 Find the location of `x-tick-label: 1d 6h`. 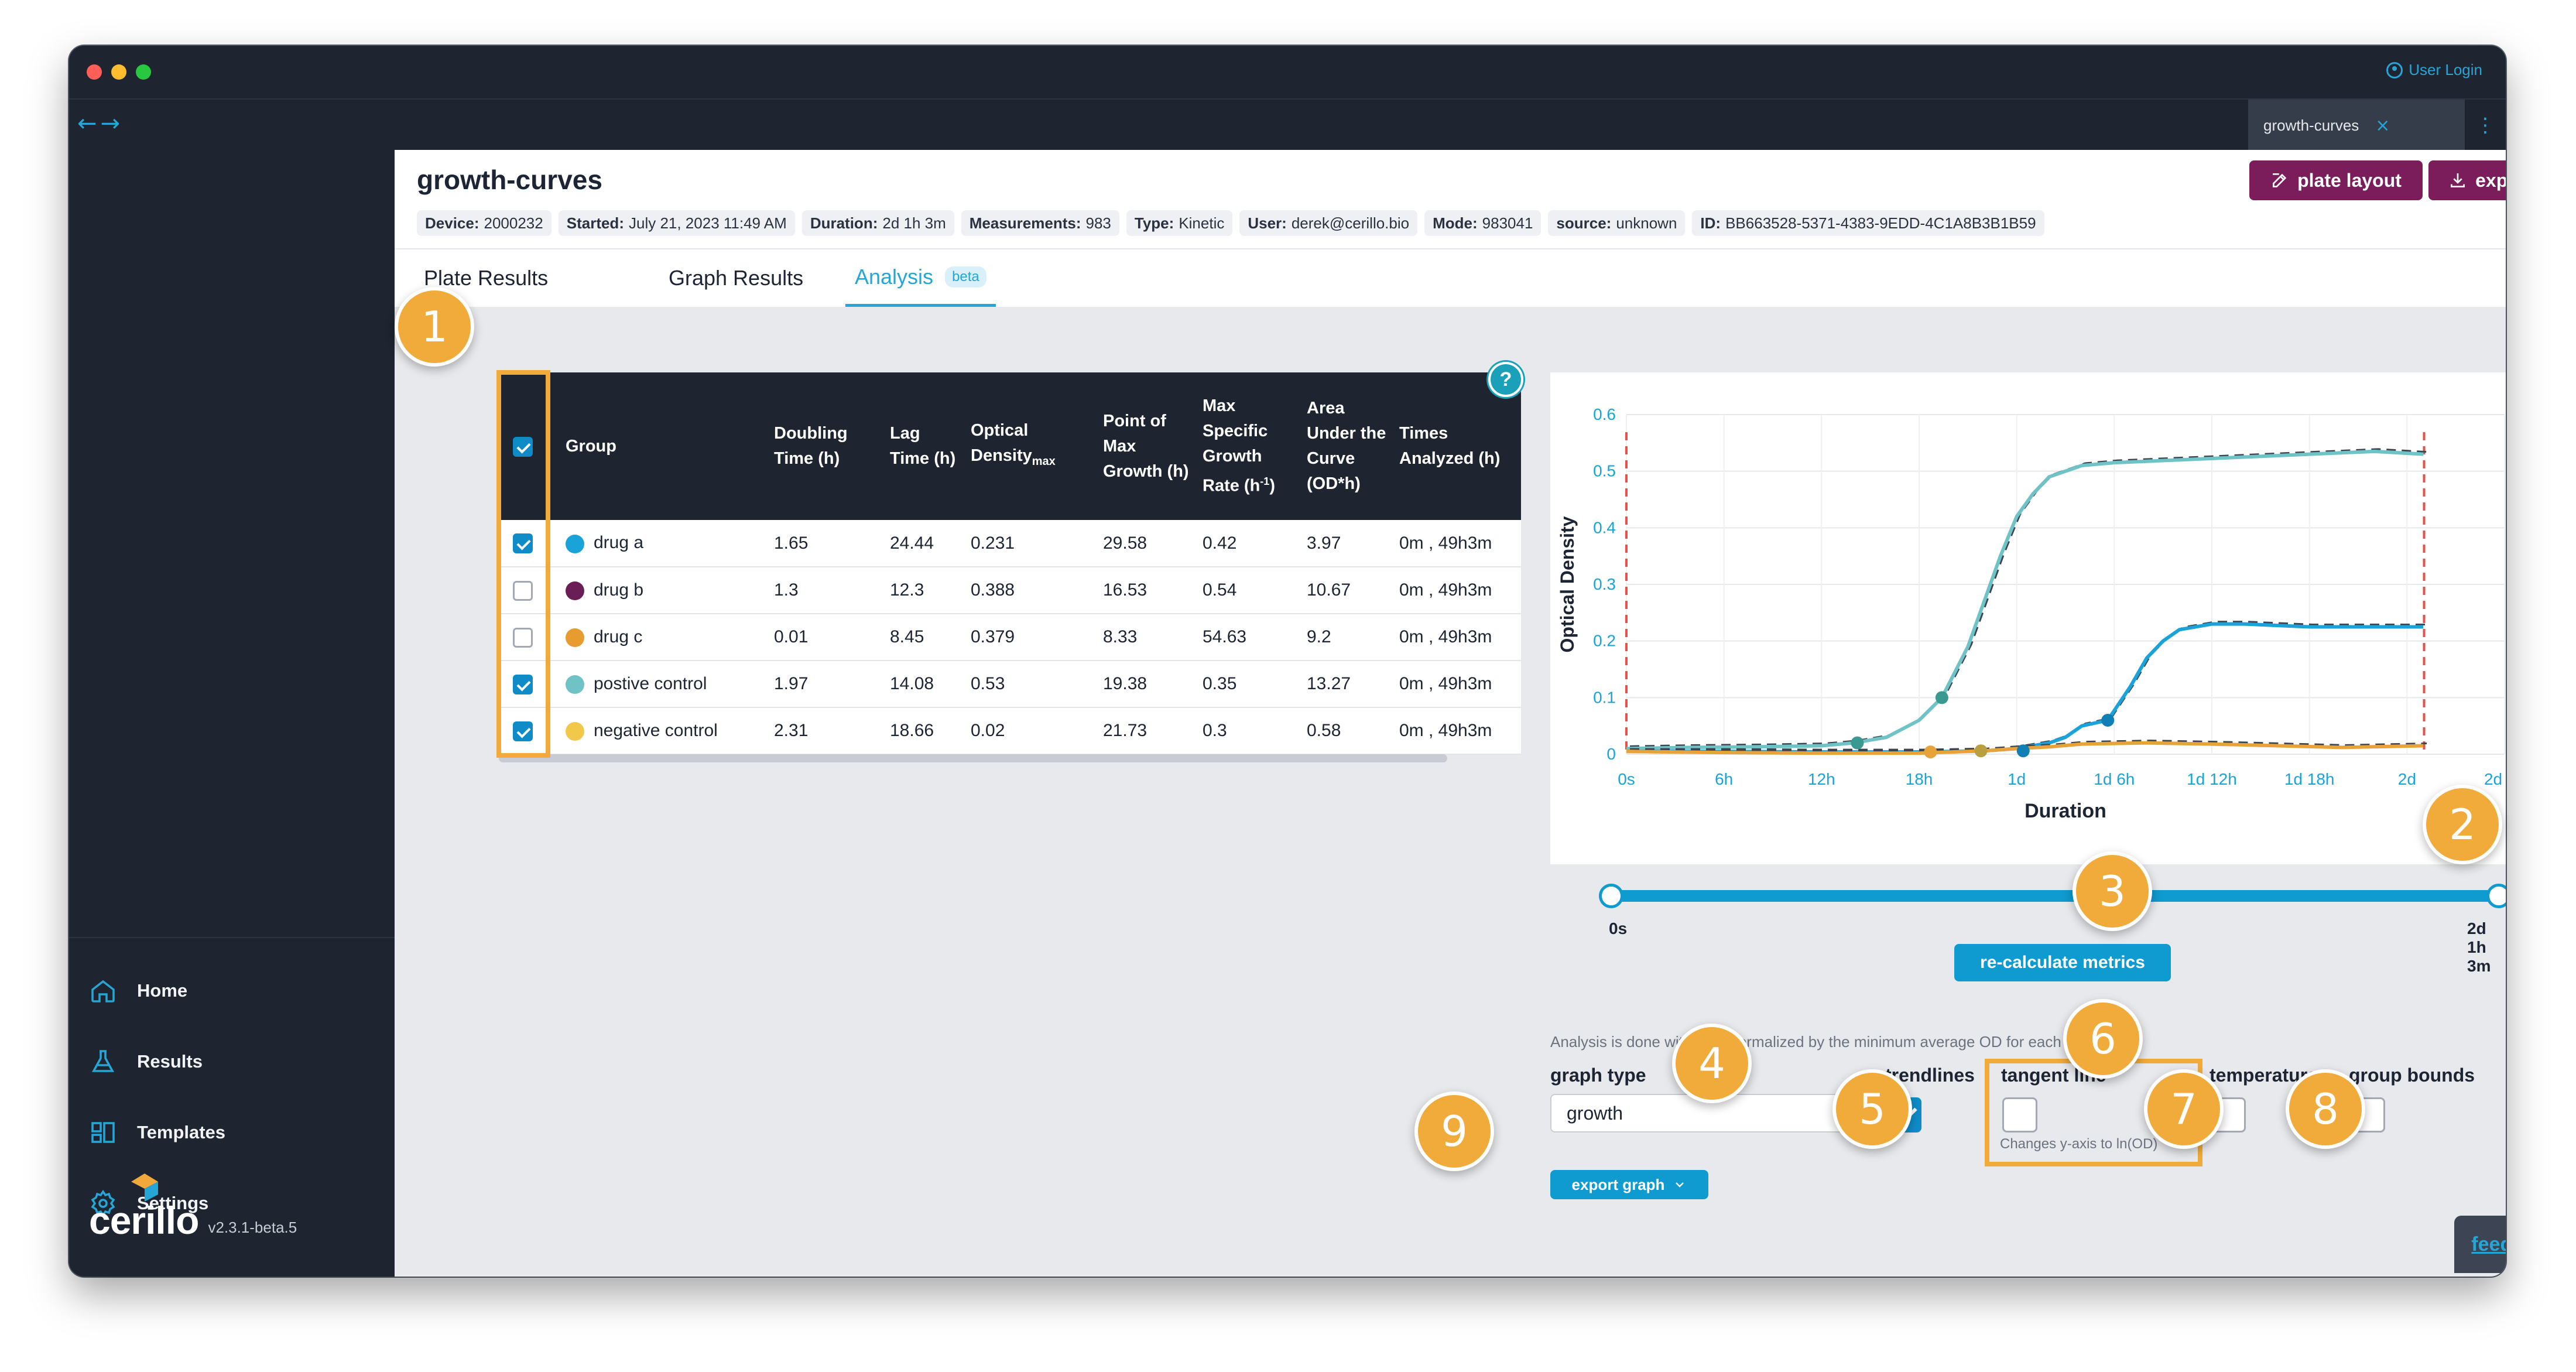

x-tick-label: 1d 6h is located at coordinates (2114, 779).